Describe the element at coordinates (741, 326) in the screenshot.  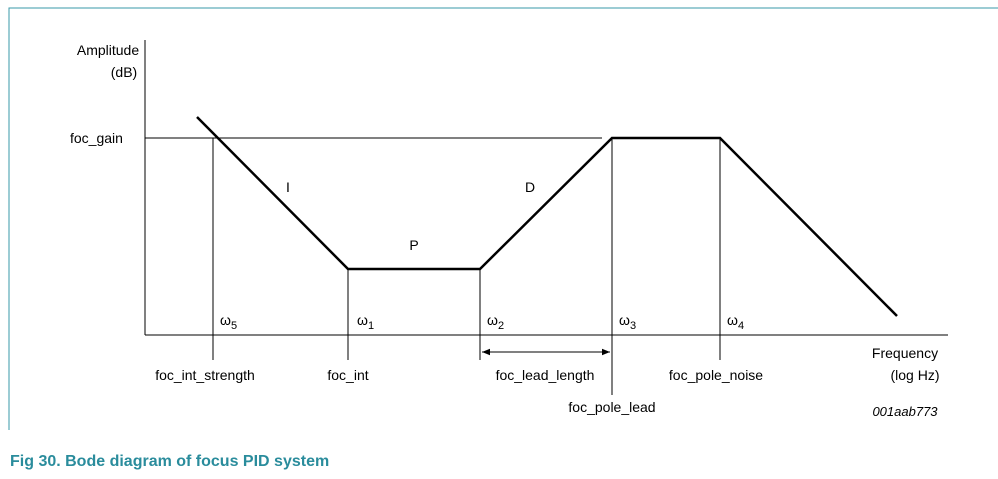
I see `omega-subscript: 4` at that location.